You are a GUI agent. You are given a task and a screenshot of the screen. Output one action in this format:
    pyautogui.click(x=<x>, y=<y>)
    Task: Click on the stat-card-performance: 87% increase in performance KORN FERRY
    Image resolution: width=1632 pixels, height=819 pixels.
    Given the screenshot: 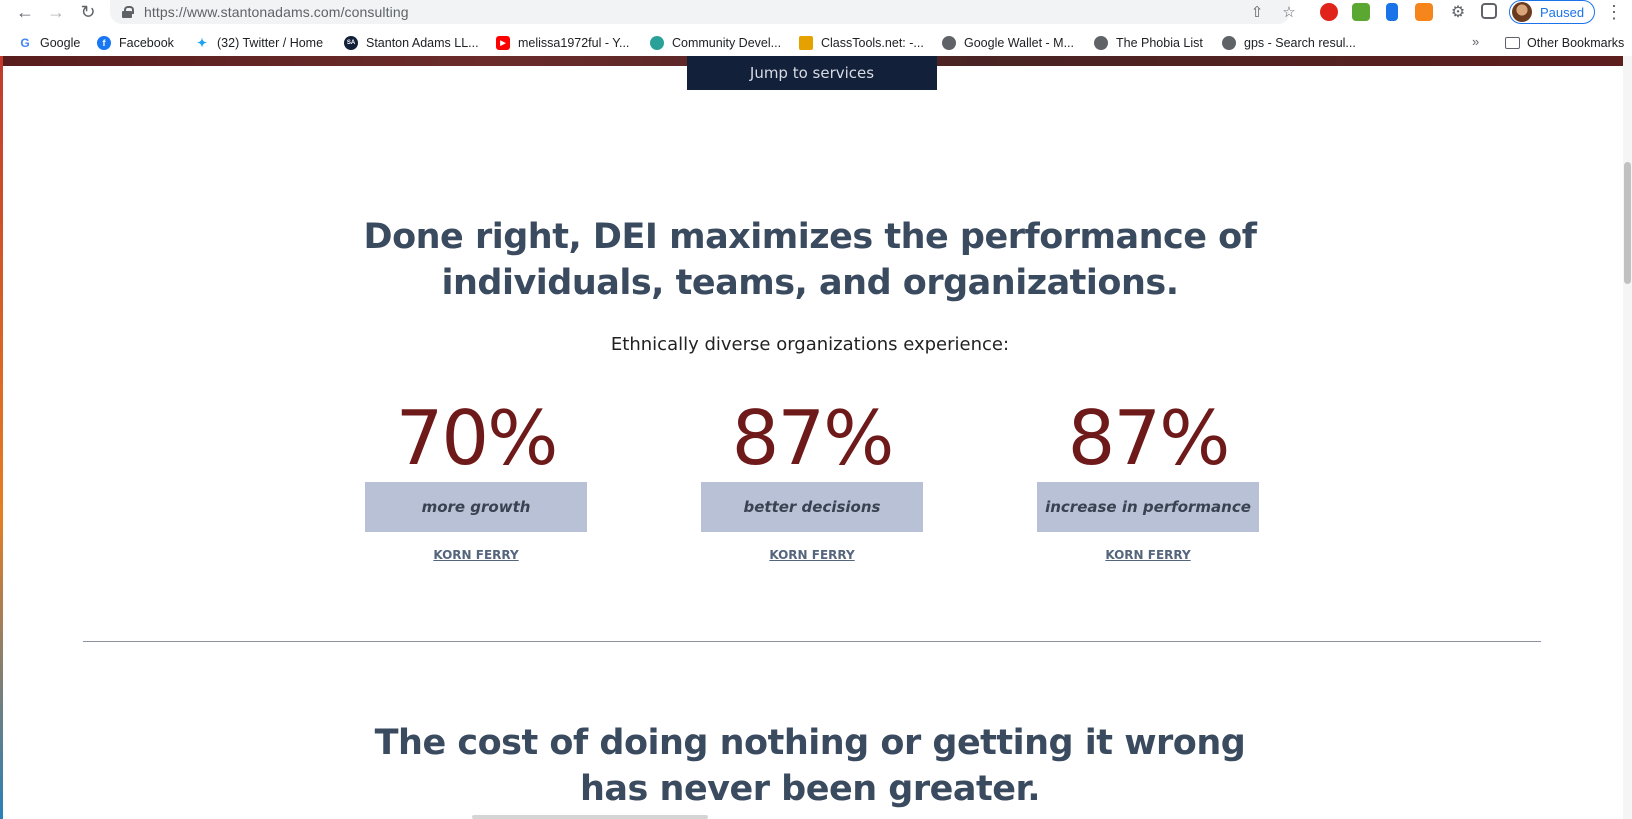 What is the action you would take?
    pyautogui.click(x=1148, y=480)
    